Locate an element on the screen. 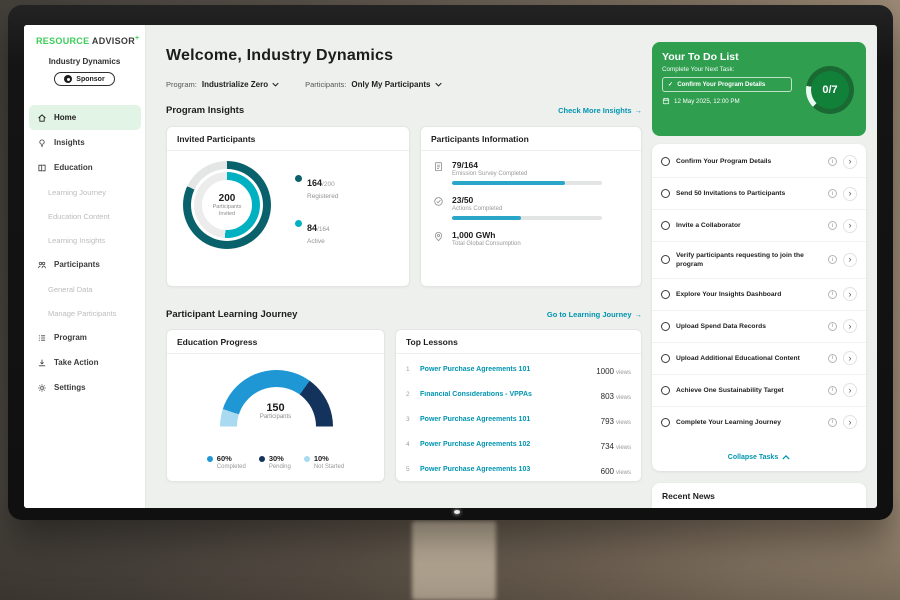 This screenshot has height=600, width=900. progress-fill is located at coordinates (508, 183).